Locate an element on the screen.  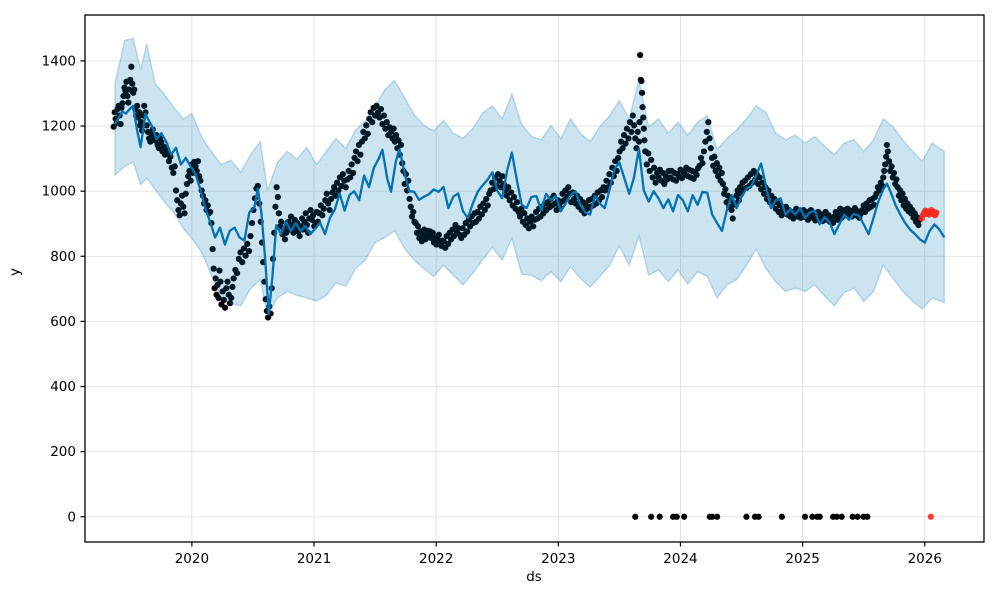
x-tick-label: 2020 is located at coordinates (192, 559).